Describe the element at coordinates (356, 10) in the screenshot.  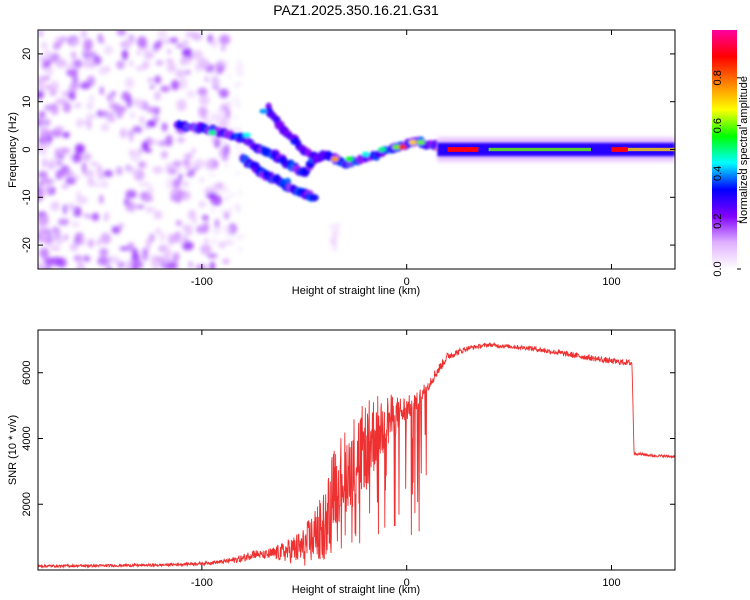
I see `chart-title: PAZ1.2025.350.16.21.G31` at that location.